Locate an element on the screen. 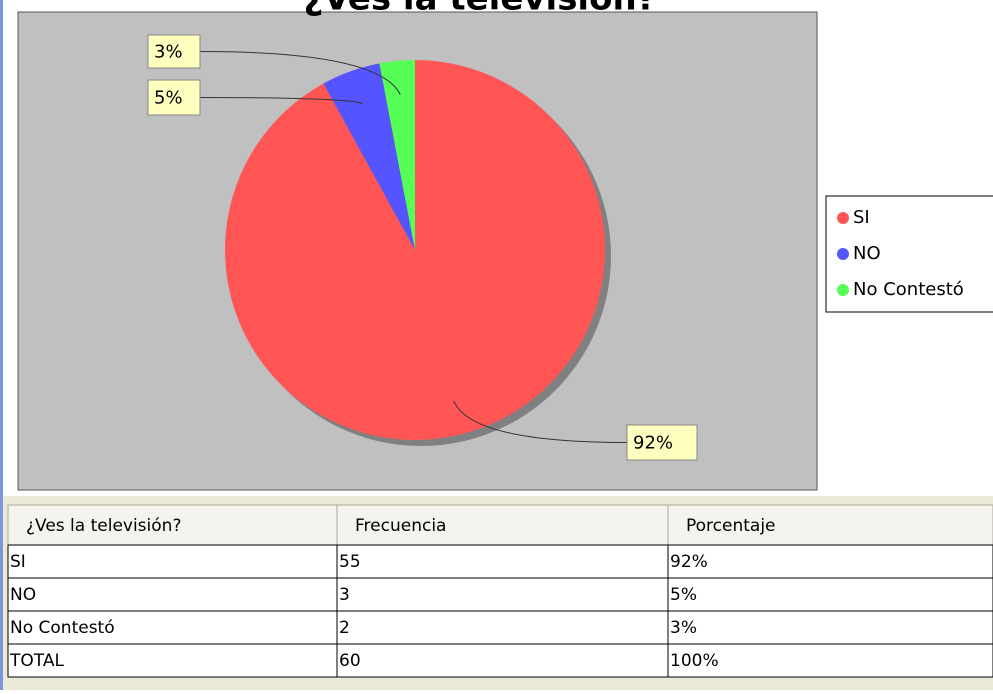 This screenshot has height=694, width=993. cell-text: 3% is located at coordinates (683, 628).